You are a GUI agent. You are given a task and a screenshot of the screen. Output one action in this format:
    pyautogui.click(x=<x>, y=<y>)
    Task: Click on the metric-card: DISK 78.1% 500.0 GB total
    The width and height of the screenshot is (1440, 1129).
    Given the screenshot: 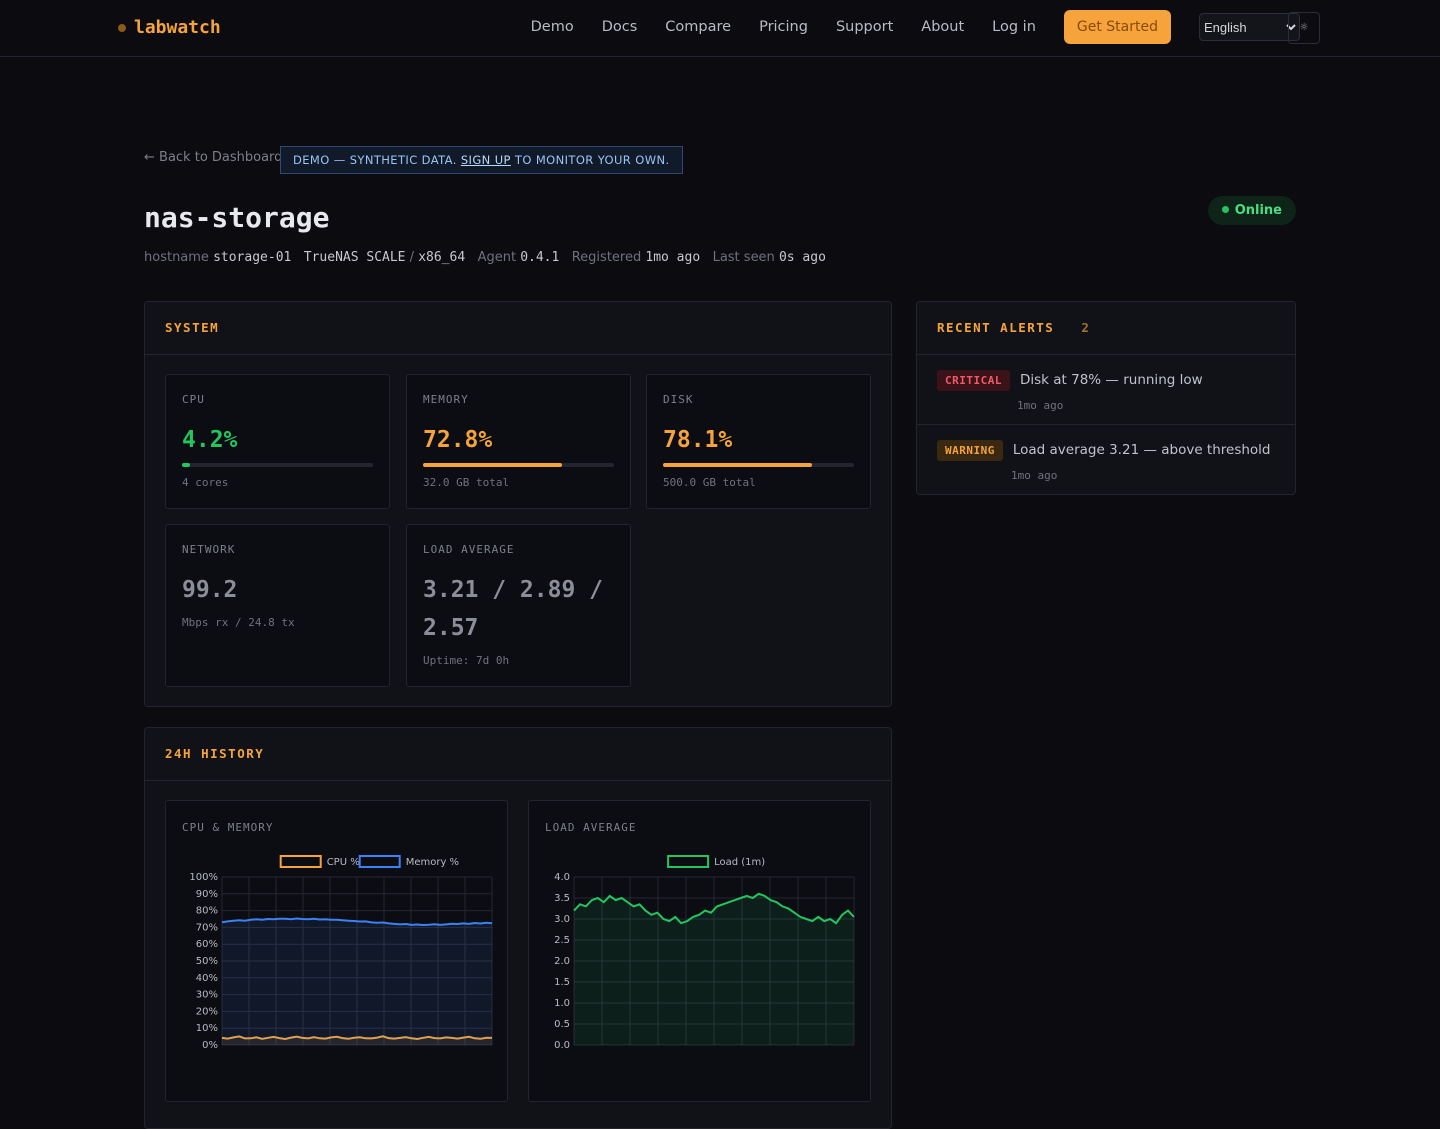 What is the action you would take?
    pyautogui.click(x=758, y=441)
    